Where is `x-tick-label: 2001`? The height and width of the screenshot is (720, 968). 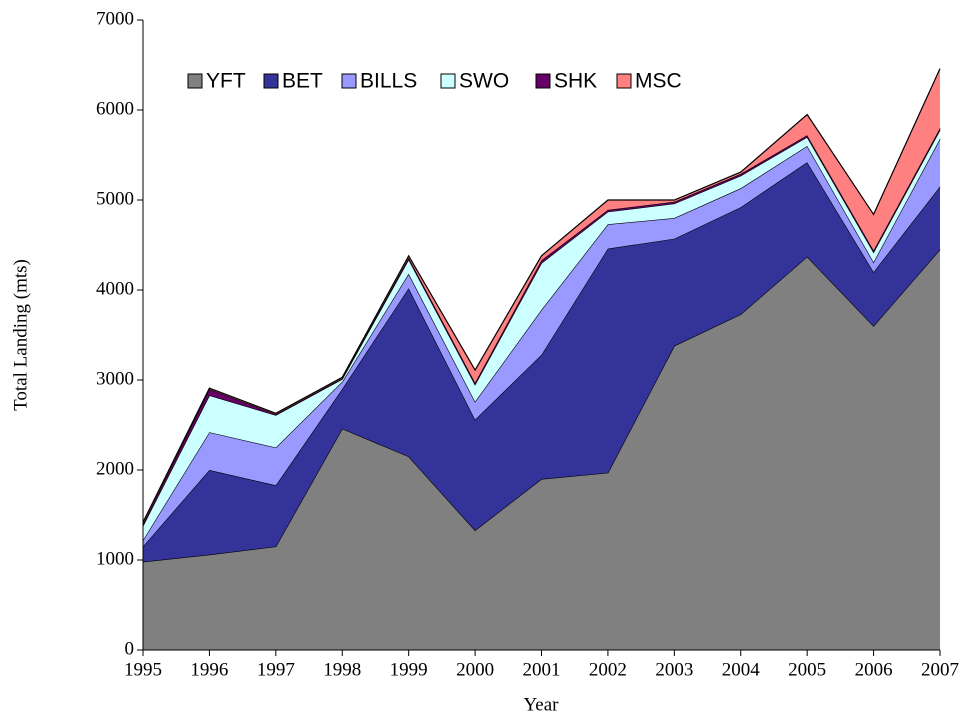 x-tick-label: 2001 is located at coordinates (542, 669).